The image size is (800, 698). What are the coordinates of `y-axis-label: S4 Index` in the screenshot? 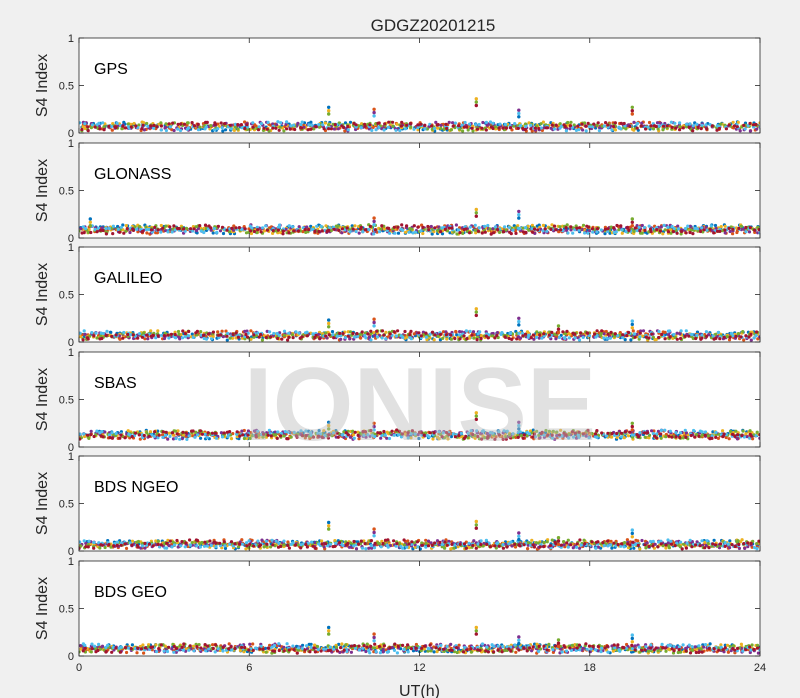 It's located at (42, 85).